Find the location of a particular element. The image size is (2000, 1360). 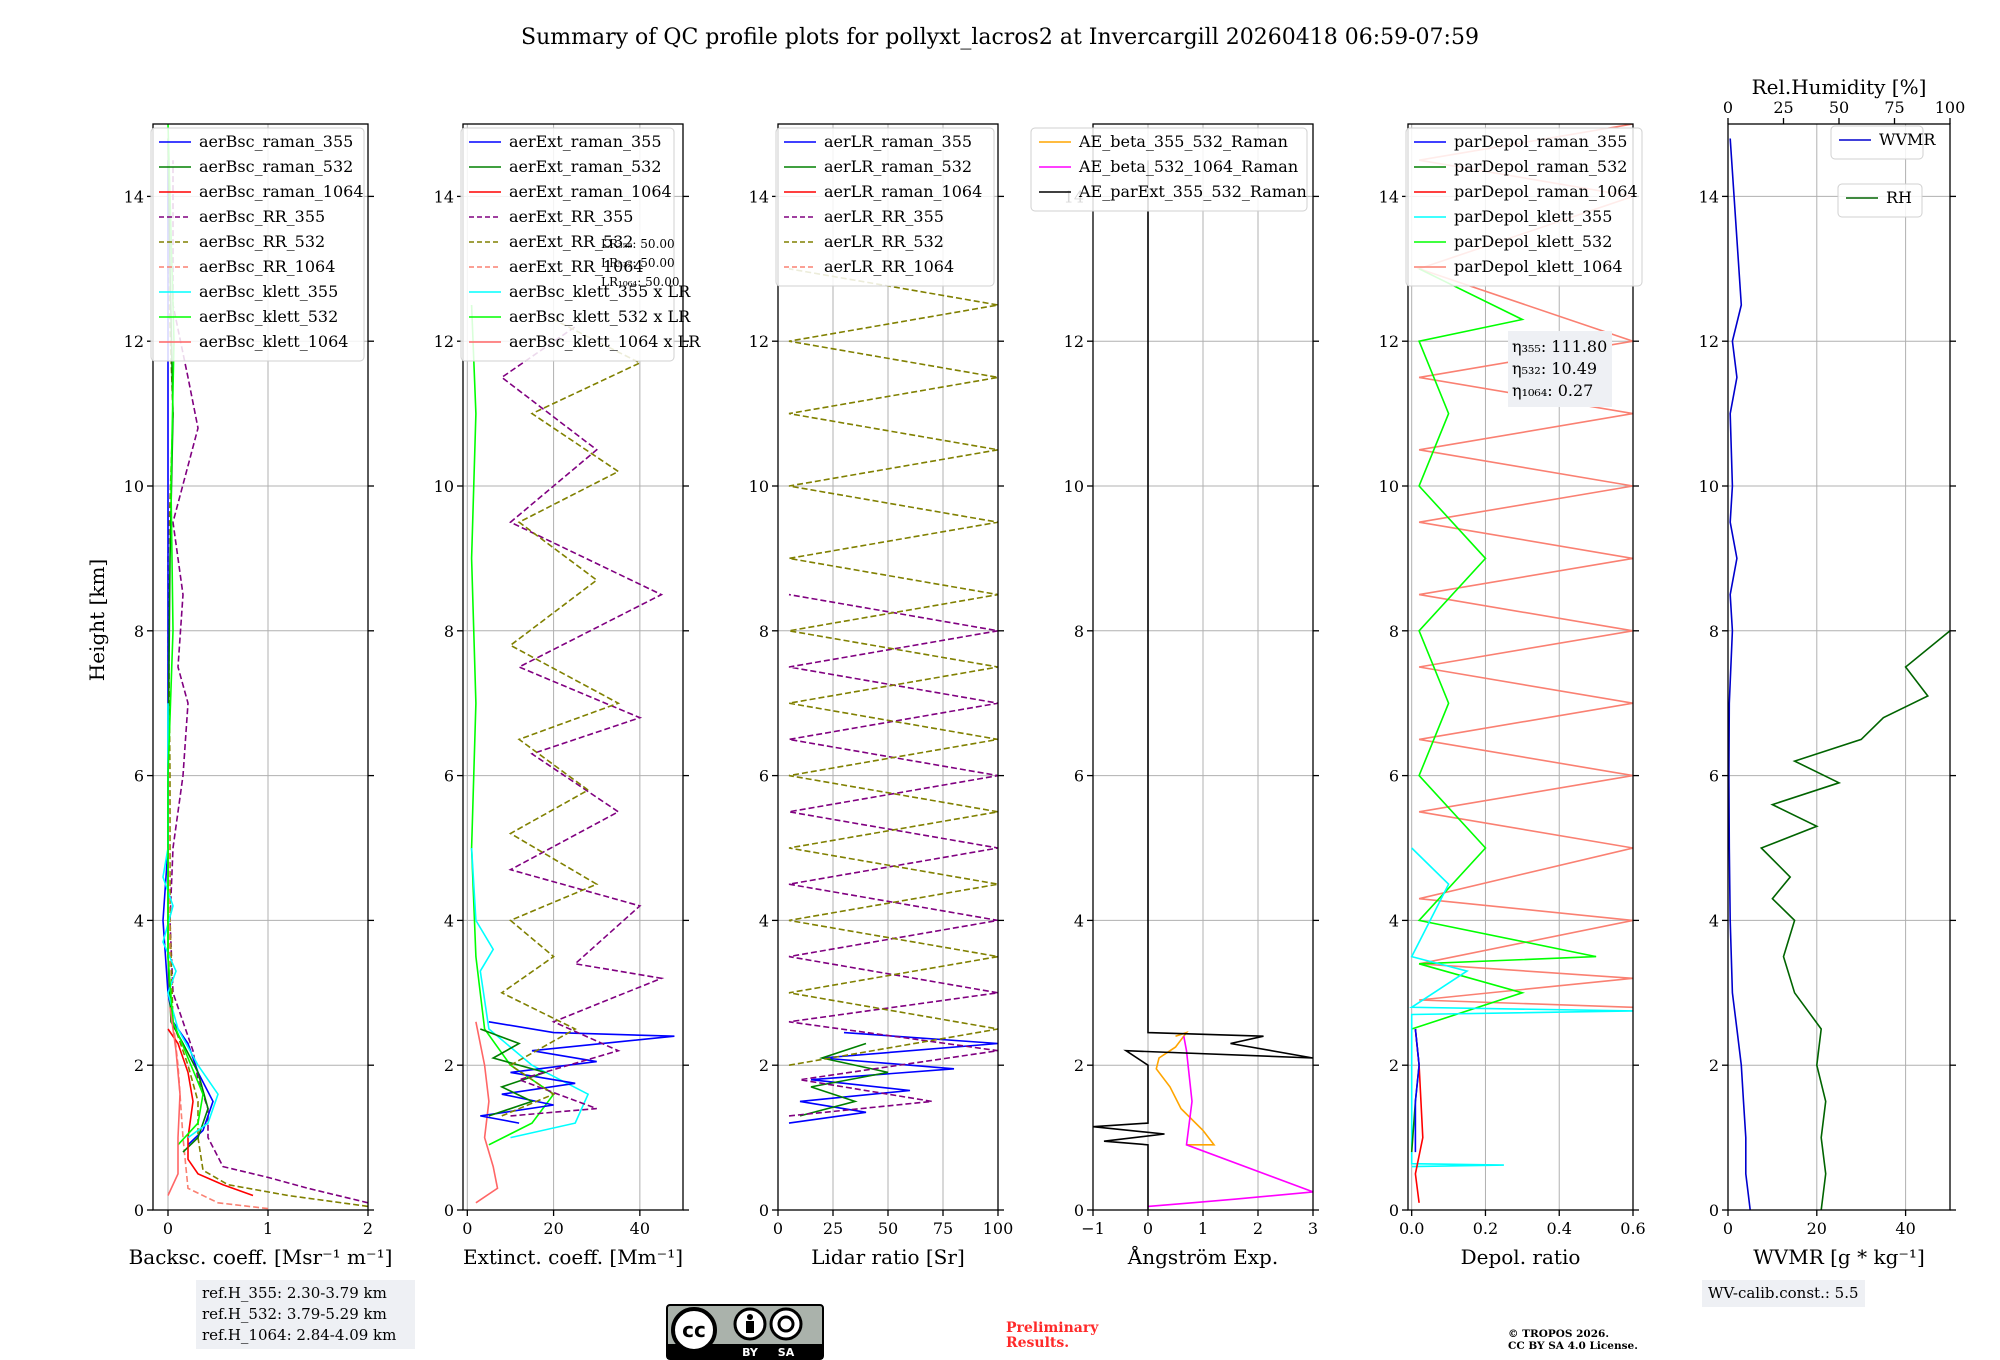

series-aerBsc_klett_1064 x LR is located at coordinates (487, 1112).